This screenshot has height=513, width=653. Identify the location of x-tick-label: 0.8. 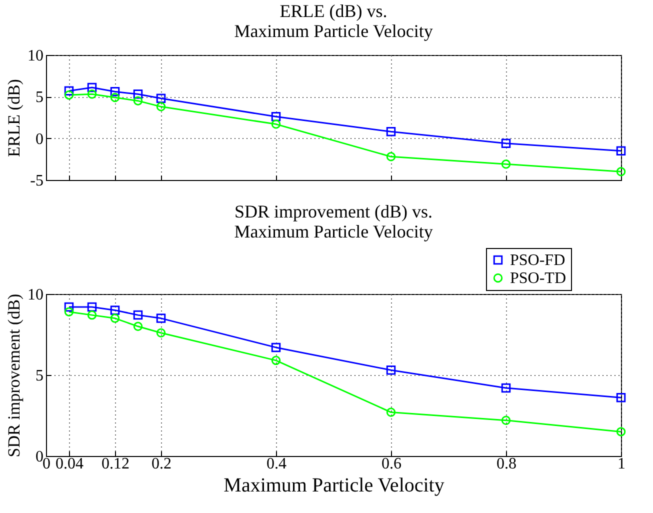
(506, 464).